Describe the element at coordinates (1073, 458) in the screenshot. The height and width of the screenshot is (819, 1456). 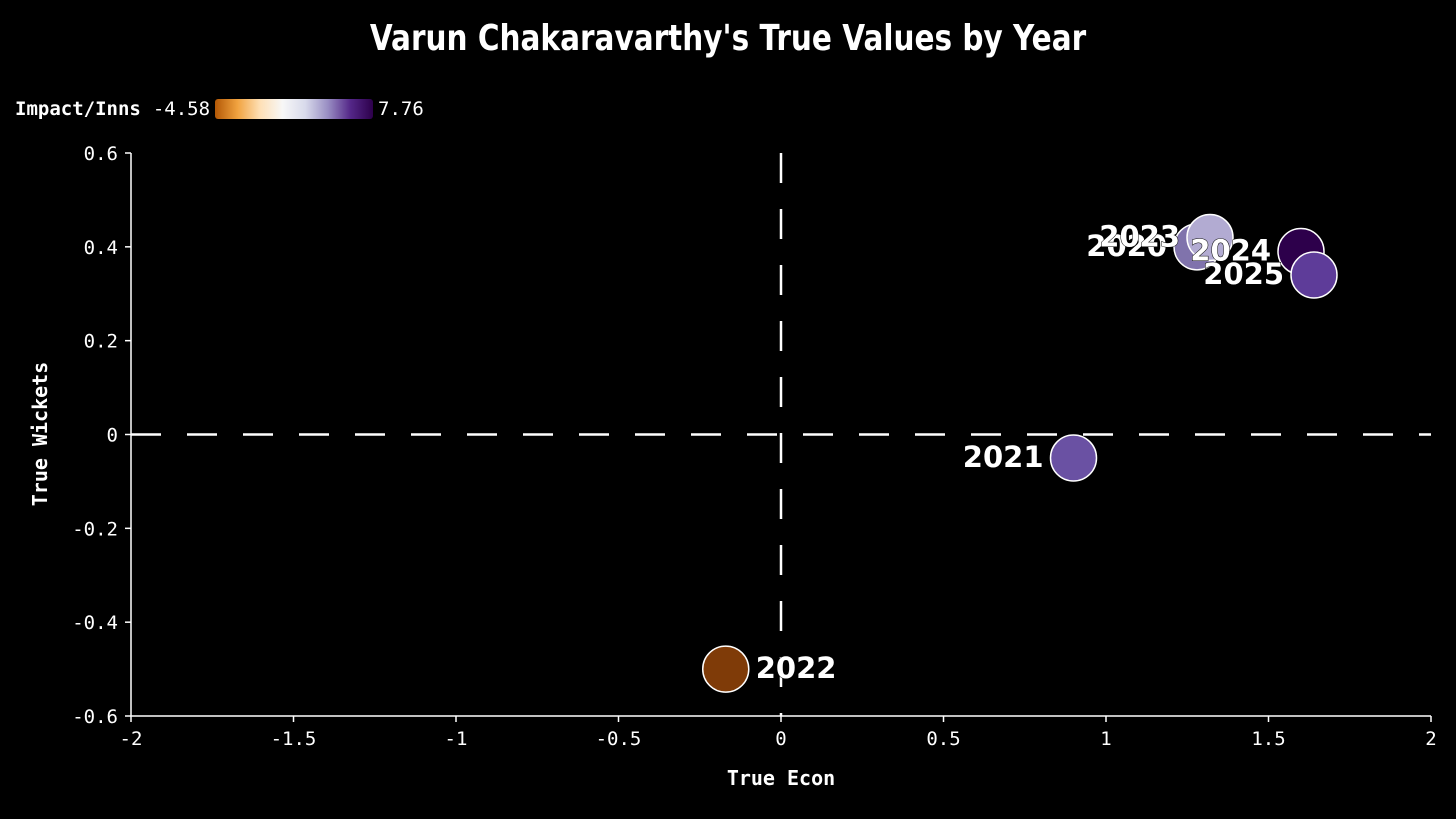
I see `data-point-2021` at that location.